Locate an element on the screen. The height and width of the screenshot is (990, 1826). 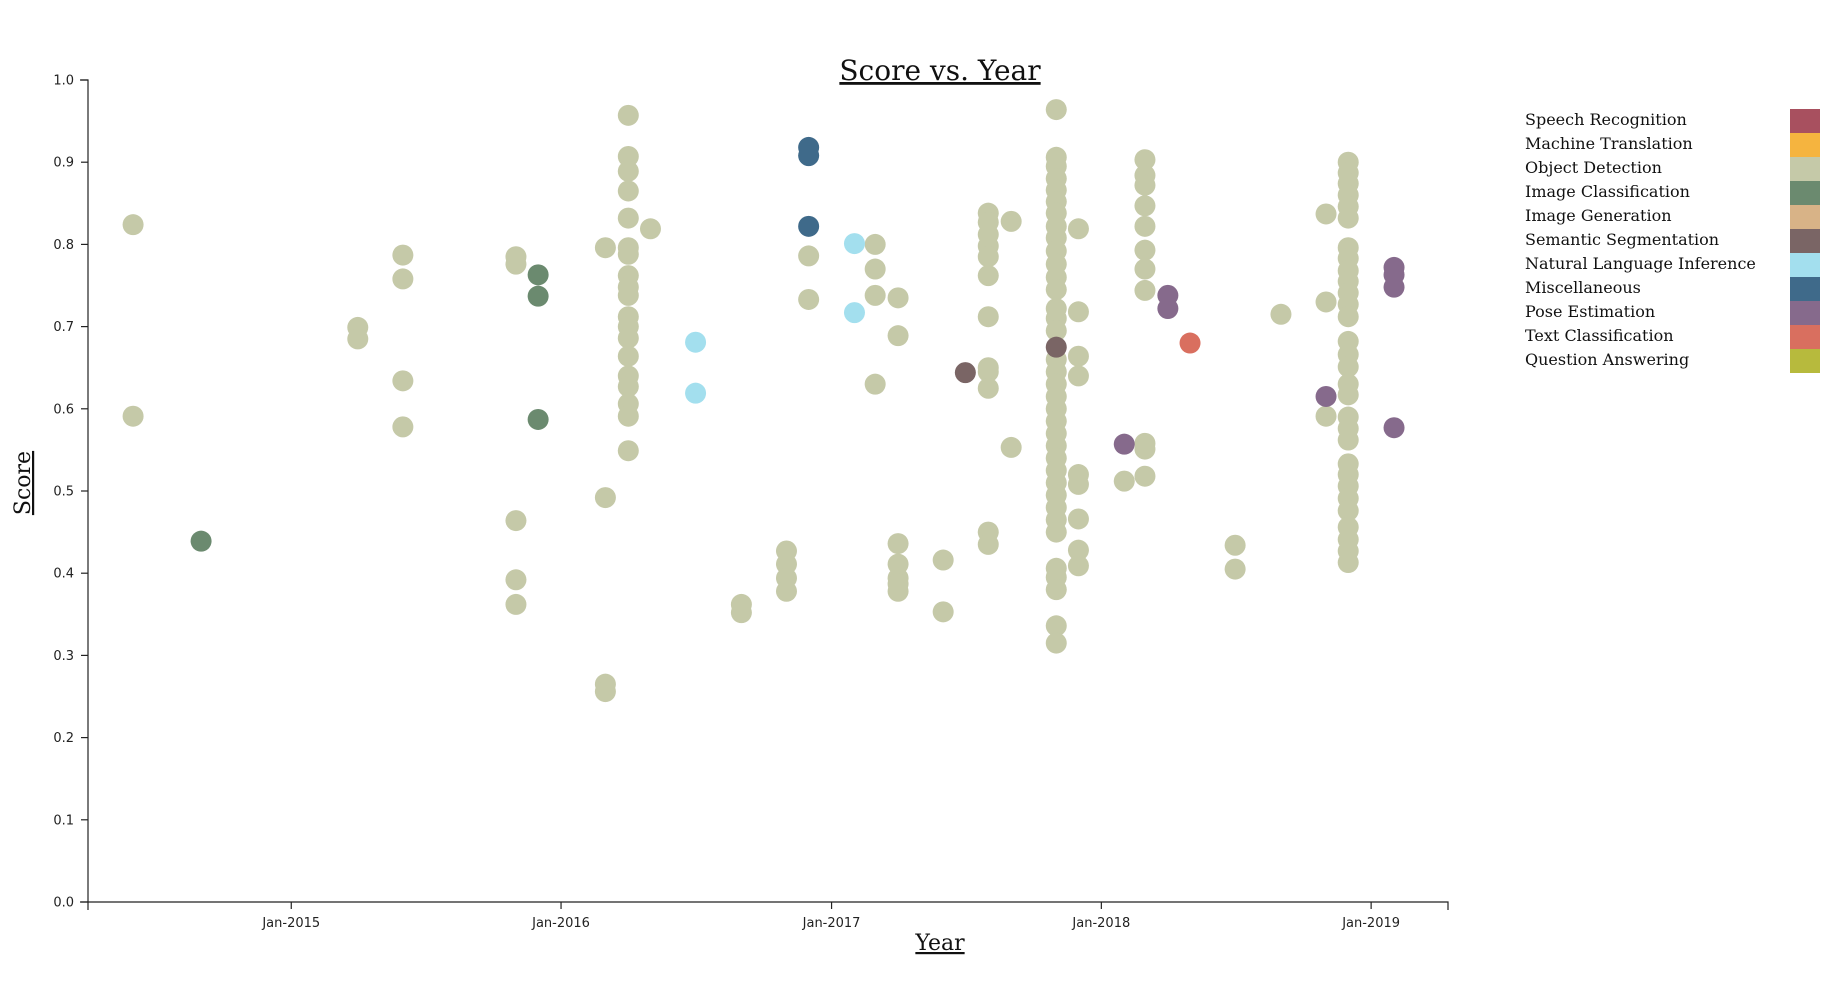
legend-label: Object Detection is located at coordinates (1593, 167).